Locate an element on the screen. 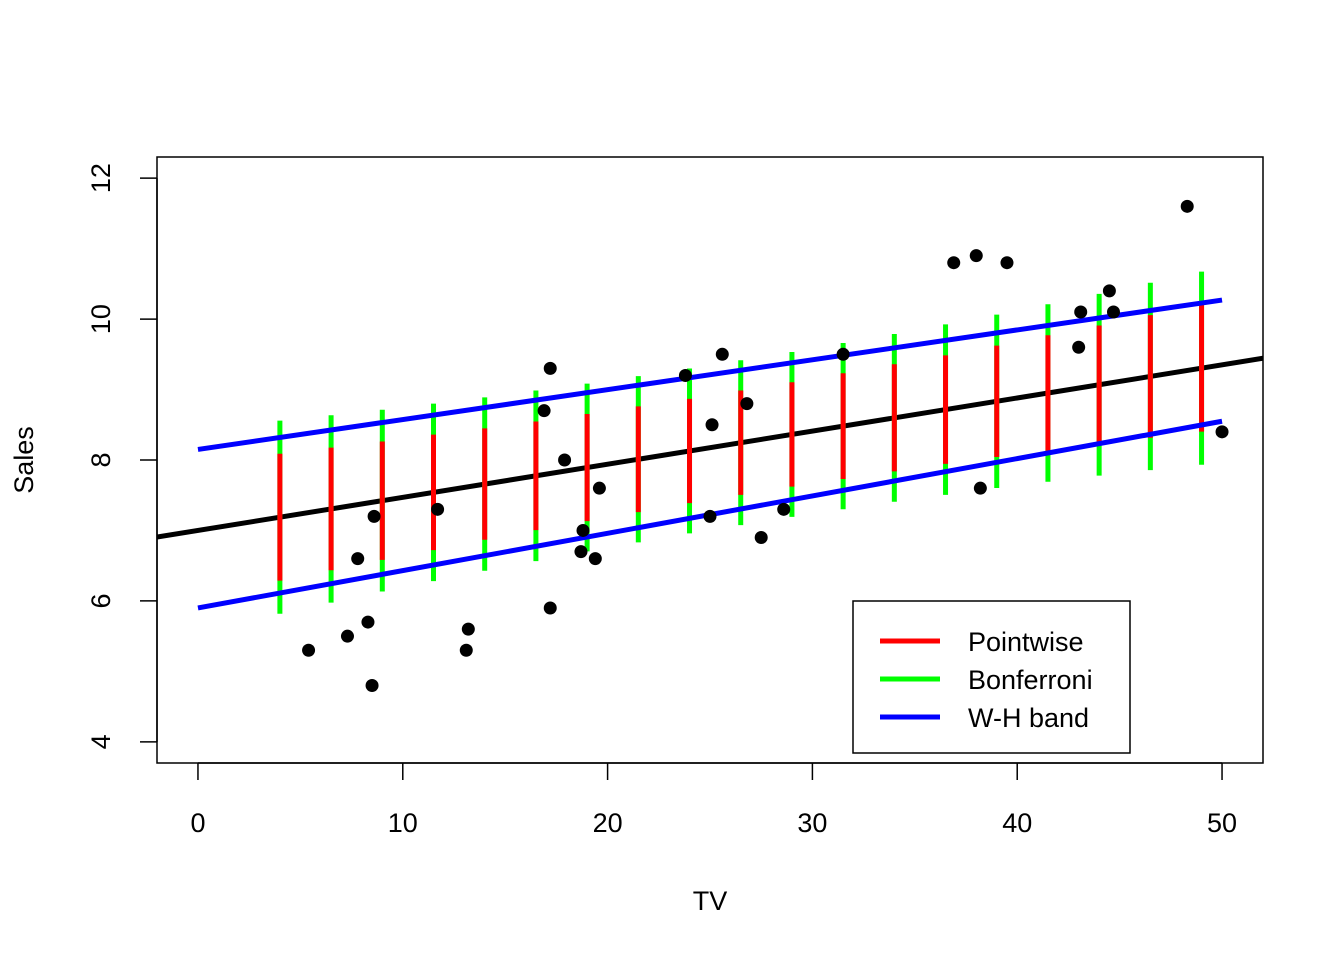  y-tick-label: 4 is located at coordinates (101, 741).